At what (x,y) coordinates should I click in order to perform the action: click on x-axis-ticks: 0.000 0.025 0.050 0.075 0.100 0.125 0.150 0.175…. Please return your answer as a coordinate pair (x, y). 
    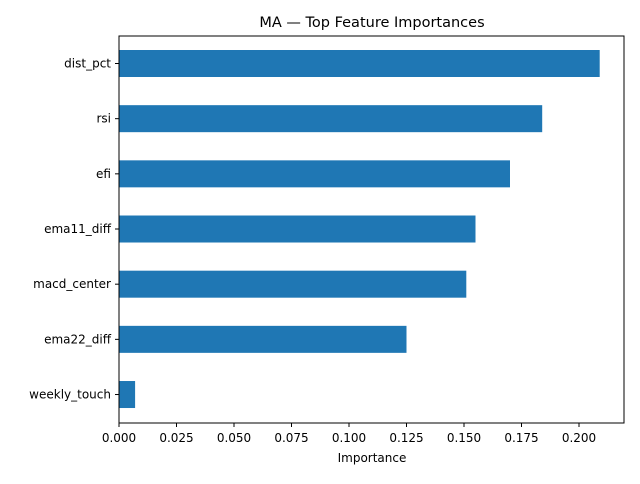
    Looking at the image, I should click on (349, 434).